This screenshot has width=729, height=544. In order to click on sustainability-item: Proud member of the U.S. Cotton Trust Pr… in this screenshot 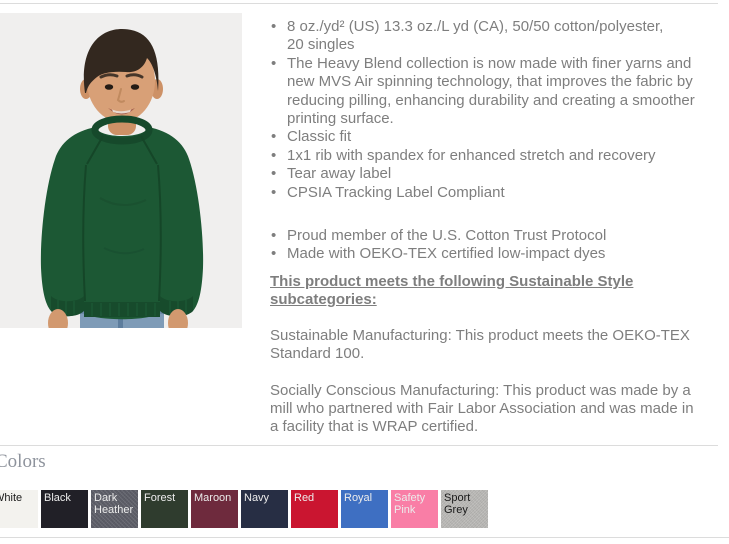, I will do `click(484, 236)`.